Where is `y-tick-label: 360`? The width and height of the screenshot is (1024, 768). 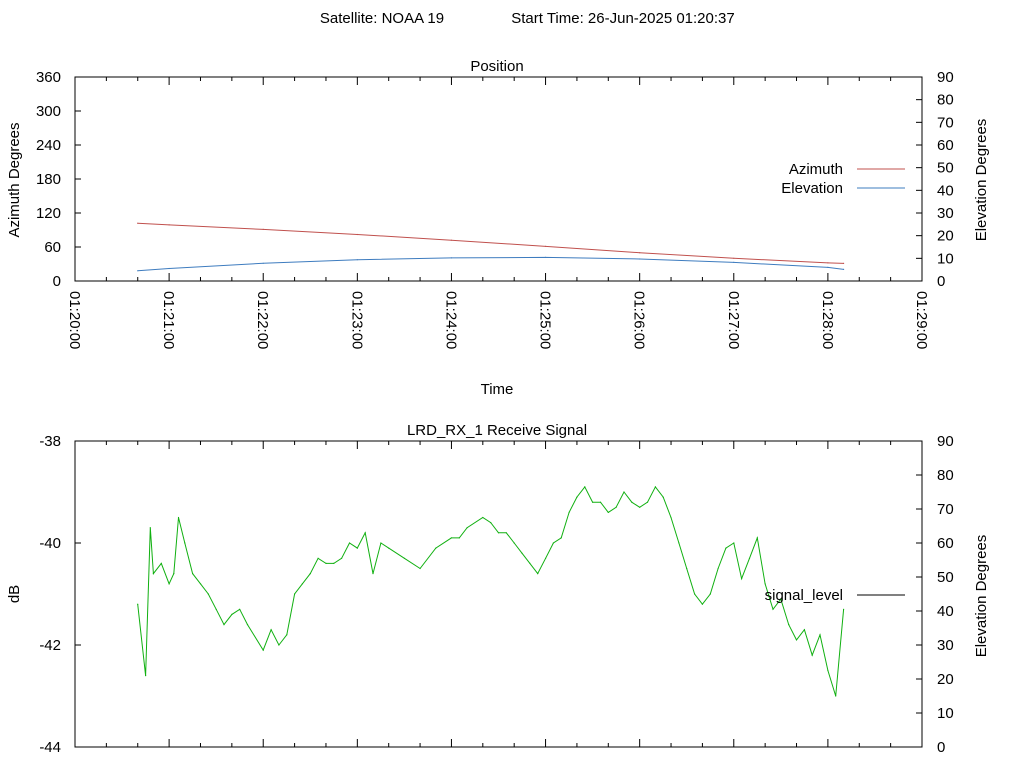 y-tick-label: 360 is located at coordinates (48, 77).